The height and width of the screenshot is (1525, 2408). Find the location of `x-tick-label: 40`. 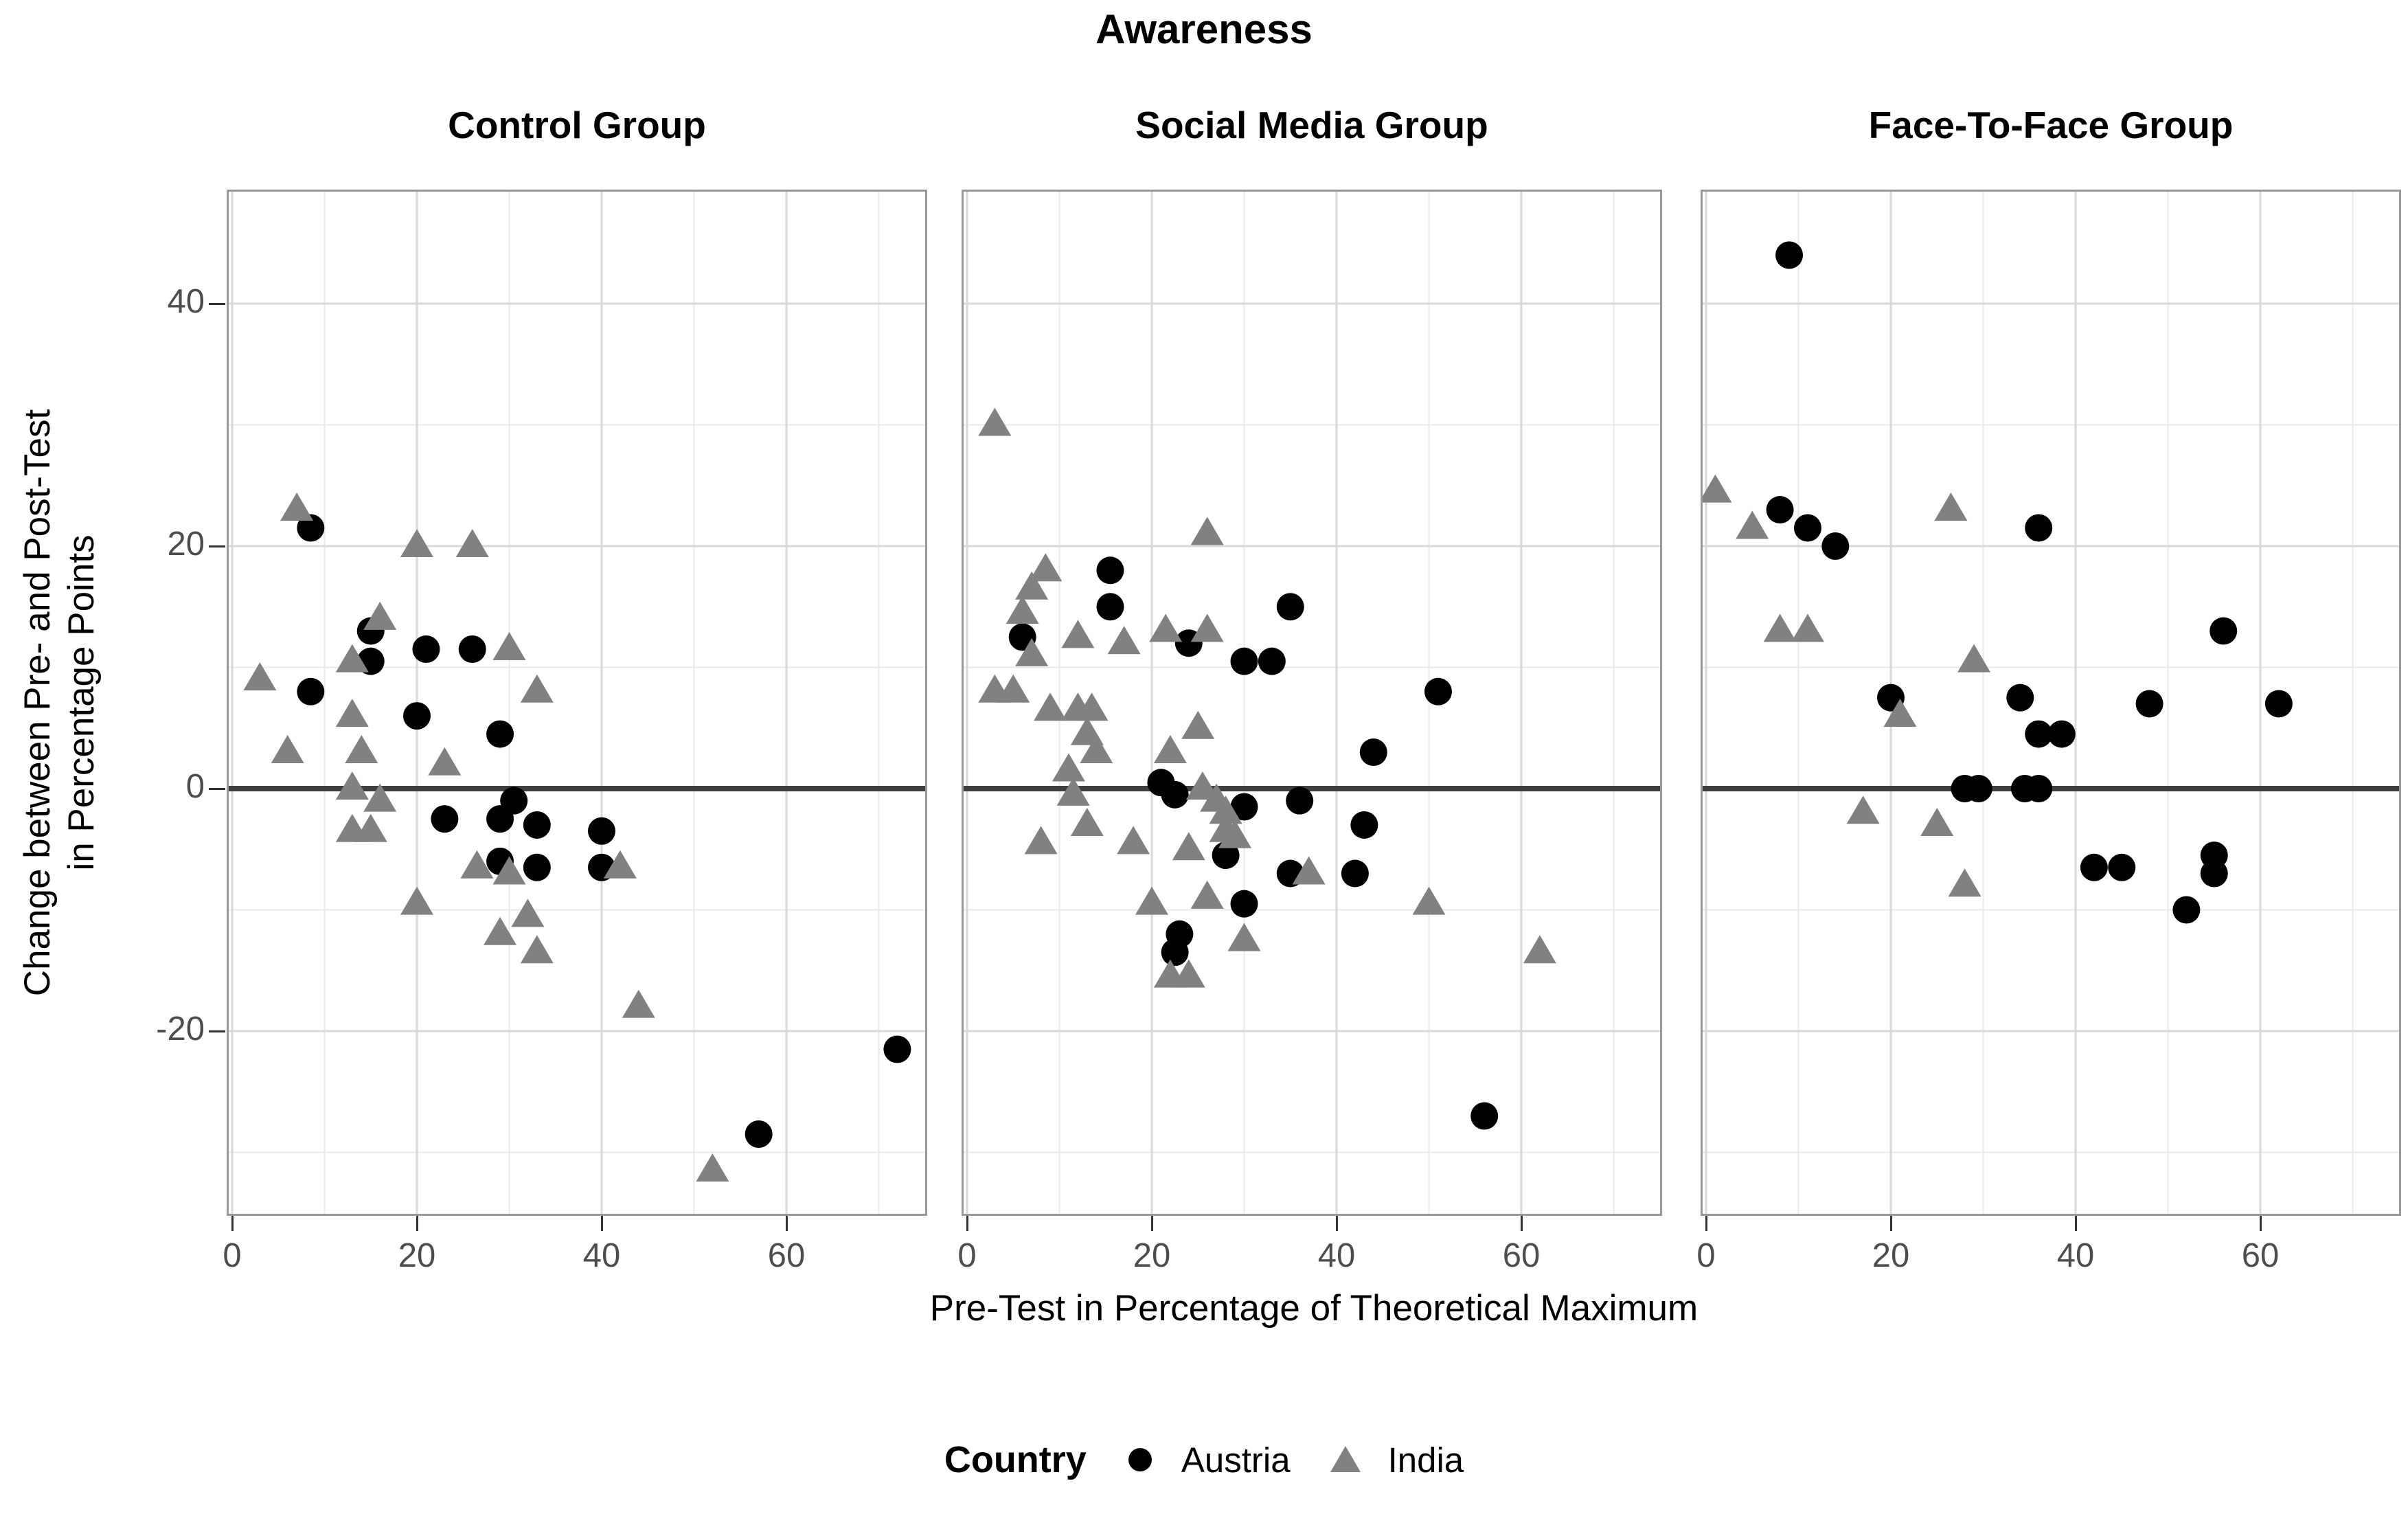

x-tick-label: 40 is located at coordinates (601, 1255).